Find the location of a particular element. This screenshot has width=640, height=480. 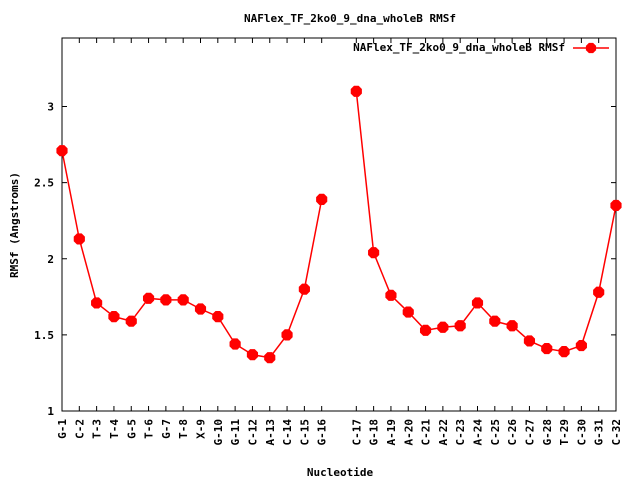

x-tick-label: C-12 is located at coordinates (252, 432).